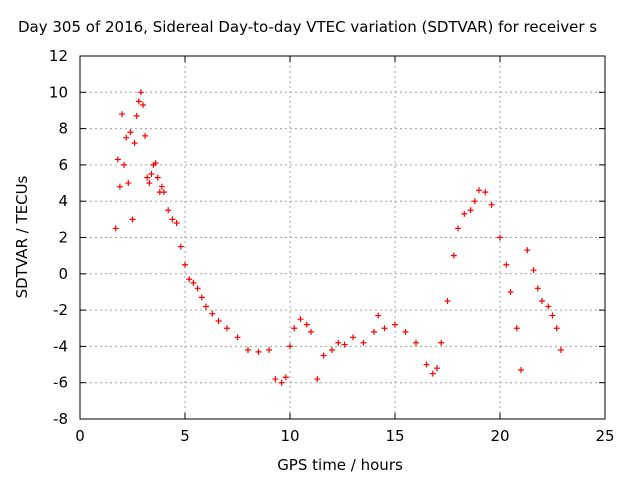 This screenshot has height=480, width=640. What do you see at coordinates (58, 92) in the screenshot?
I see `y-tick-label: 10` at bounding box center [58, 92].